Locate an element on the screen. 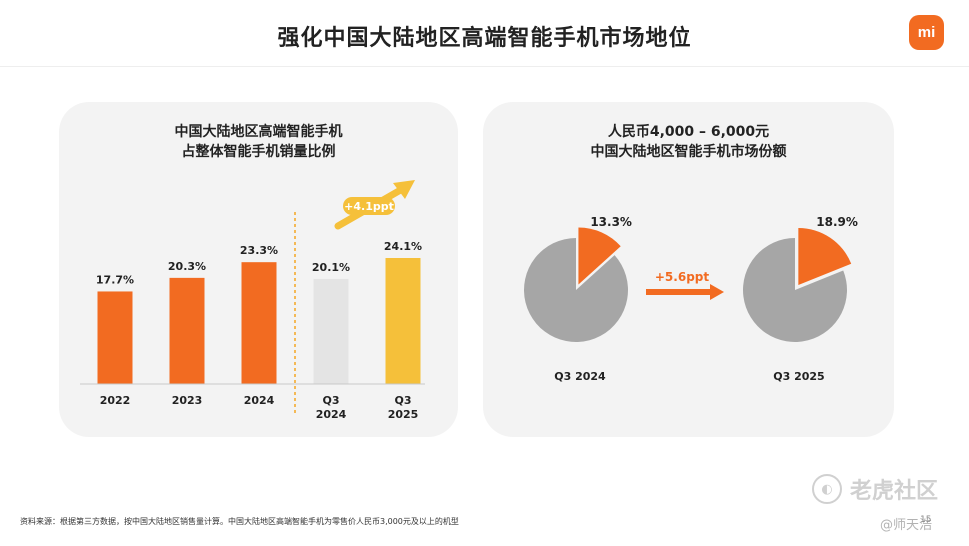 This screenshot has width=969, height=546. growth-pill is located at coordinates (369, 206).